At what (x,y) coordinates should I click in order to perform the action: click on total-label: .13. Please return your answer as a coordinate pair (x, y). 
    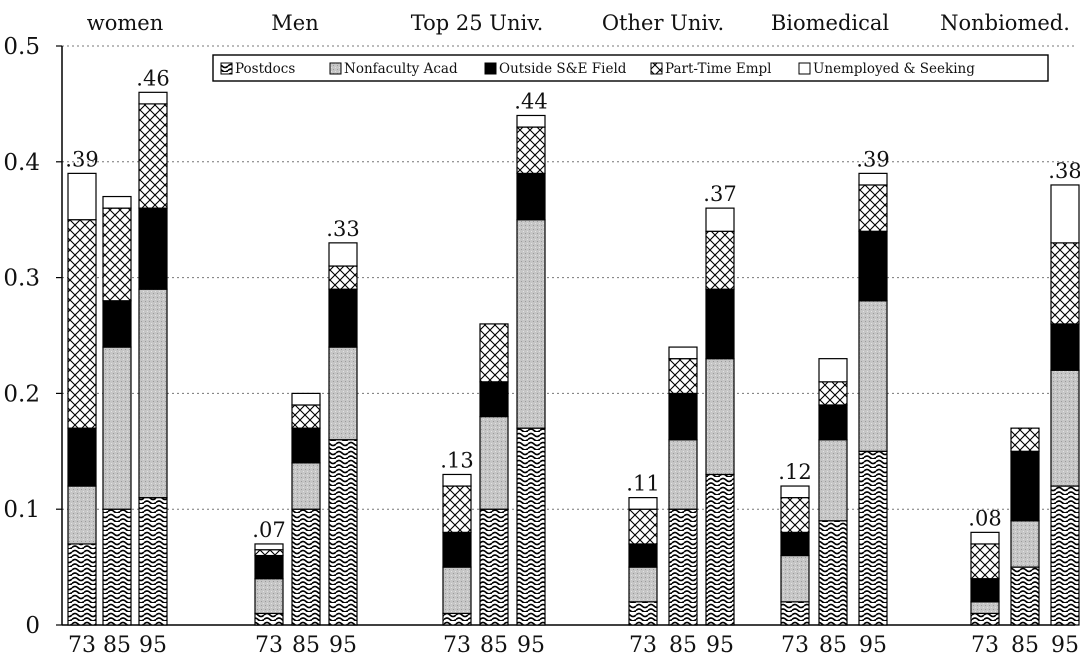
    Looking at the image, I should click on (456, 460).